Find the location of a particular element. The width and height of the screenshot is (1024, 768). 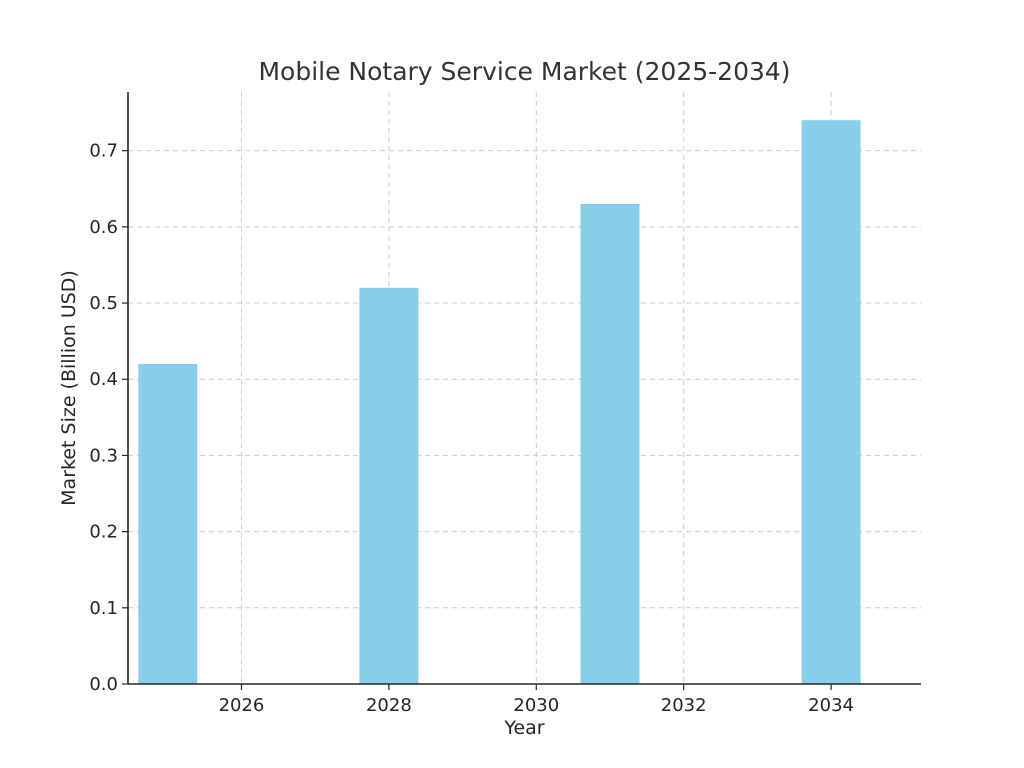

y-ticks: 0.0 0.1 0.2 0.3 0.4 0.5 0.6 0.7 is located at coordinates (108, 418).